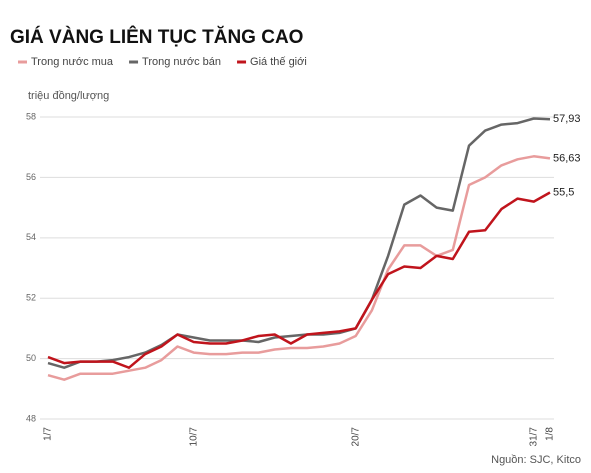  Describe the element at coordinates (31, 418) in the screenshot. I see `y-tick-label: 48` at that location.